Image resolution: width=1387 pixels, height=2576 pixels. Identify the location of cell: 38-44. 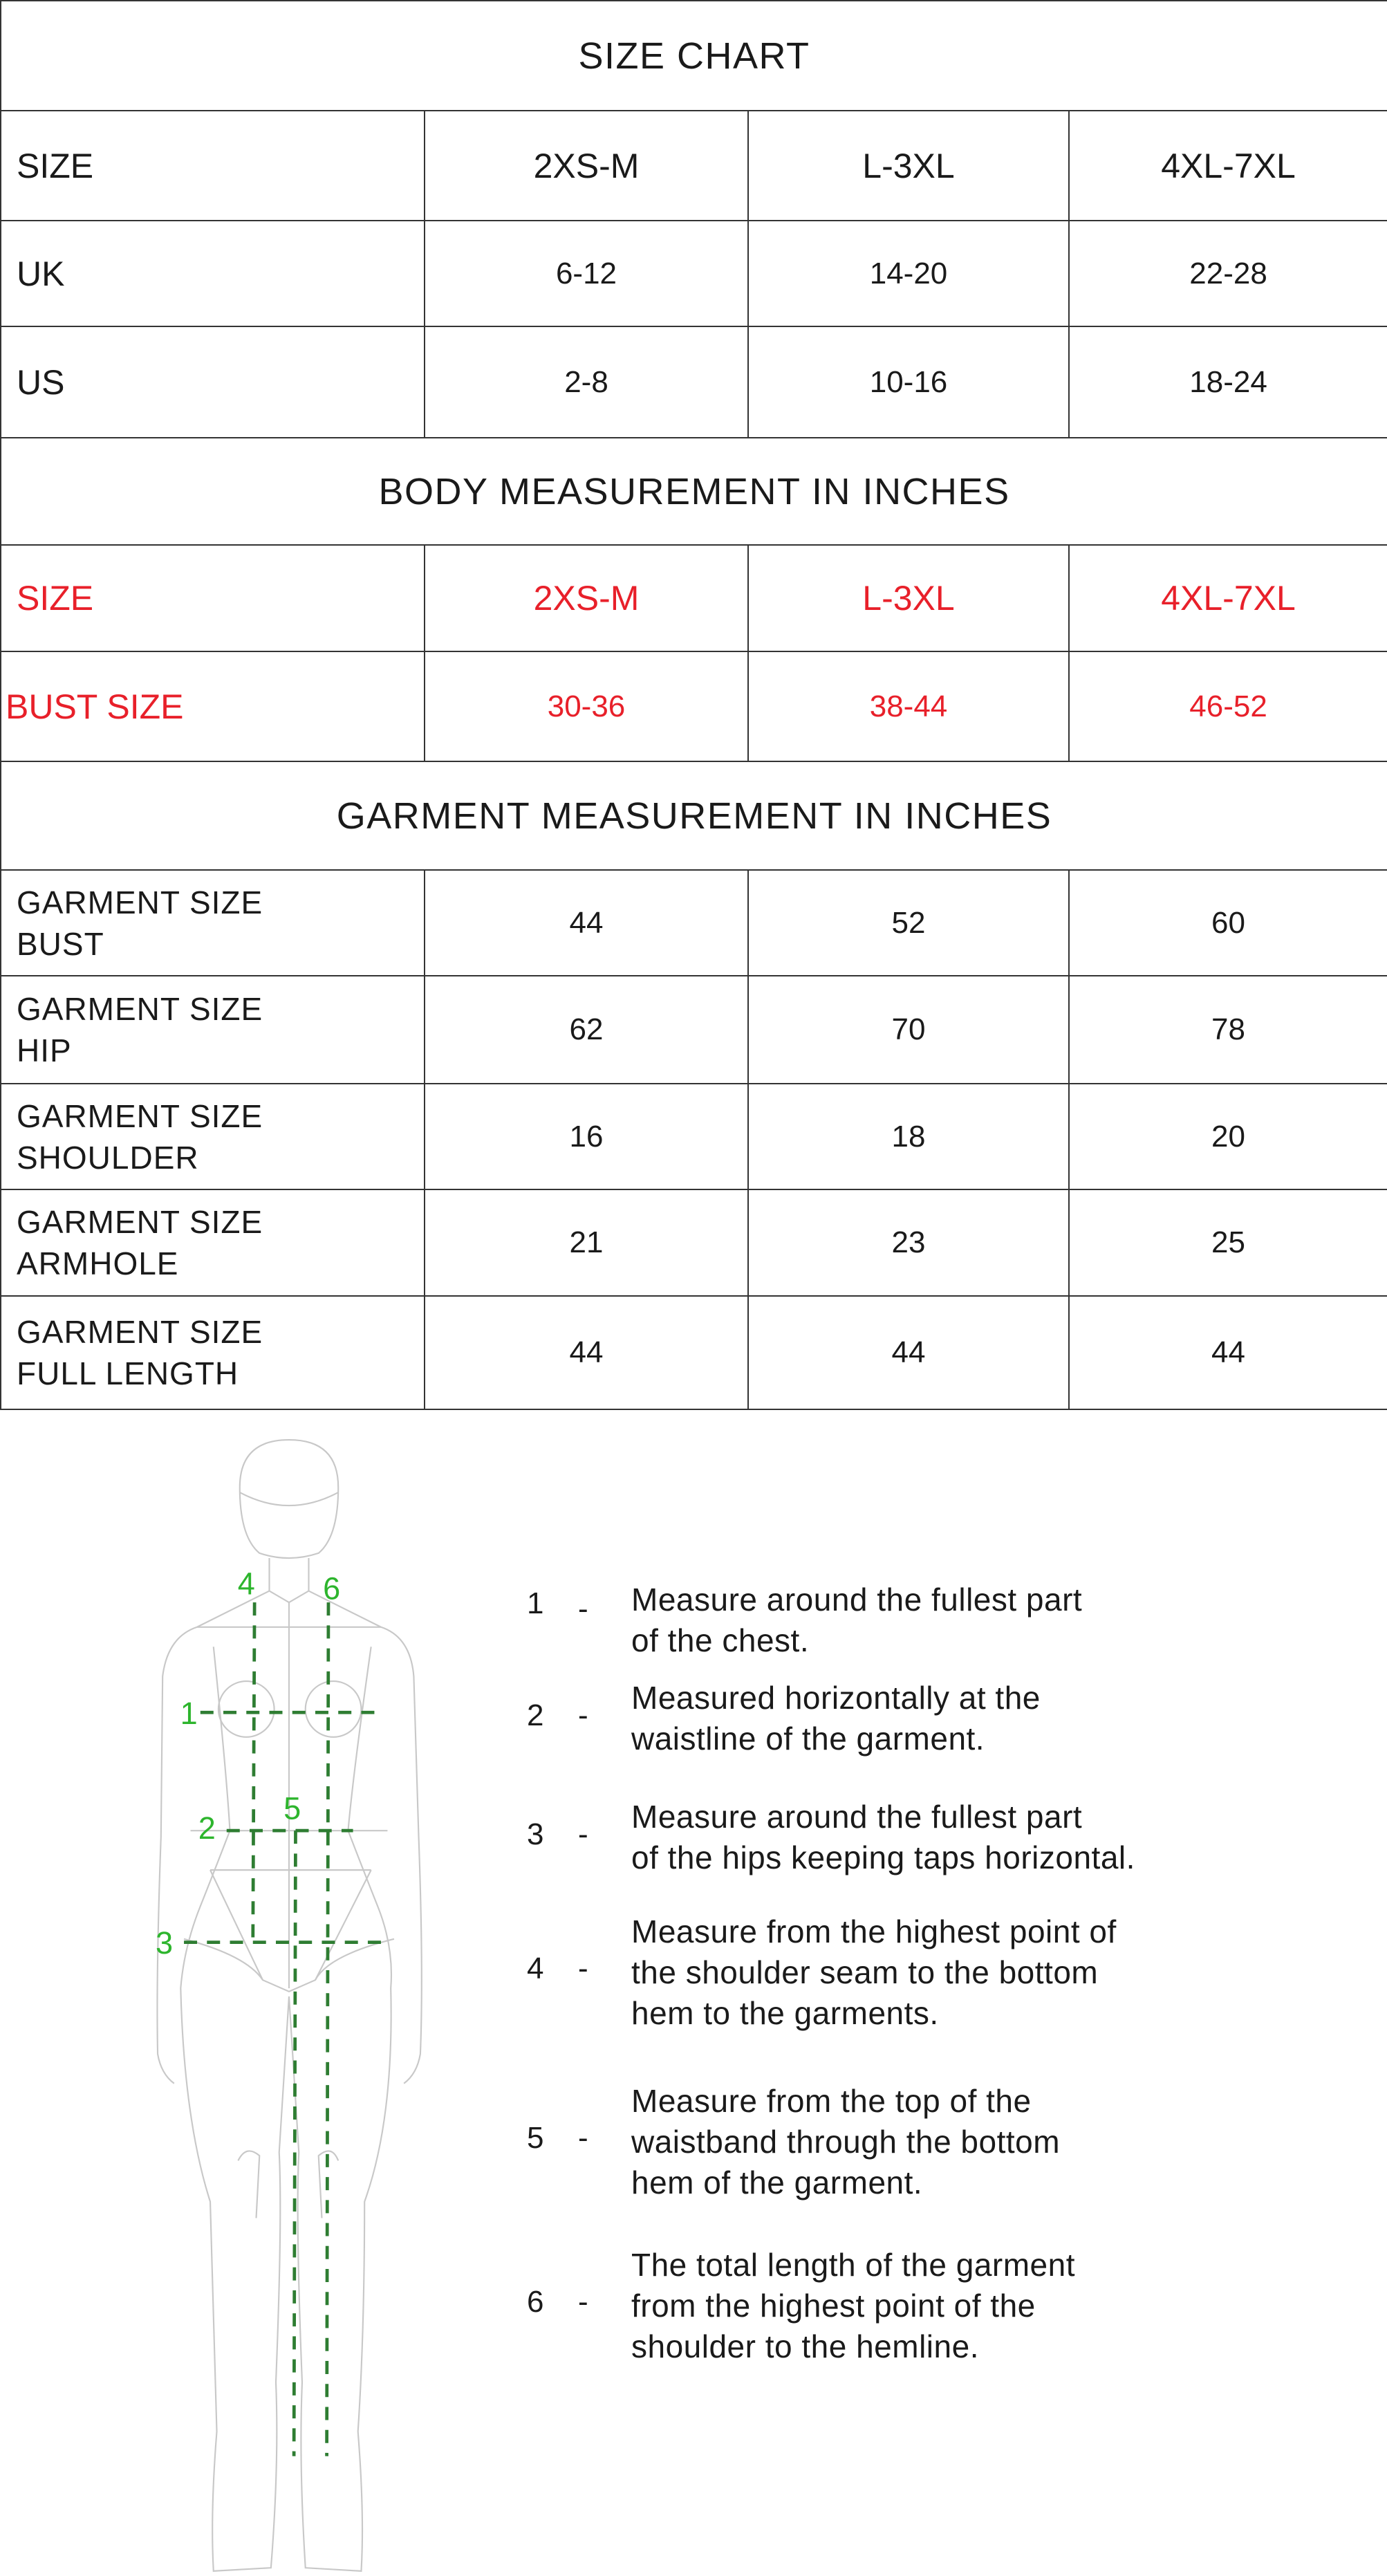
(908, 706).